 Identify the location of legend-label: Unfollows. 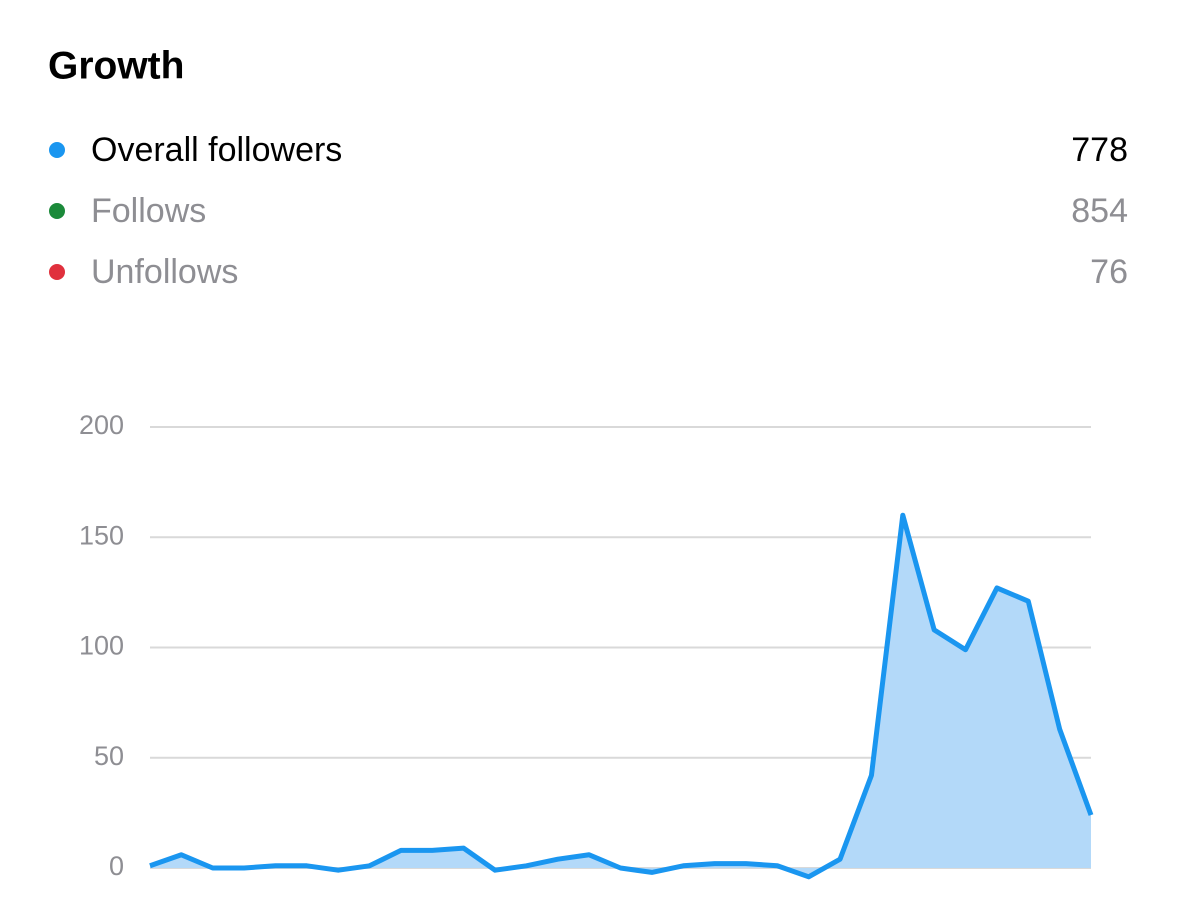
(164, 272).